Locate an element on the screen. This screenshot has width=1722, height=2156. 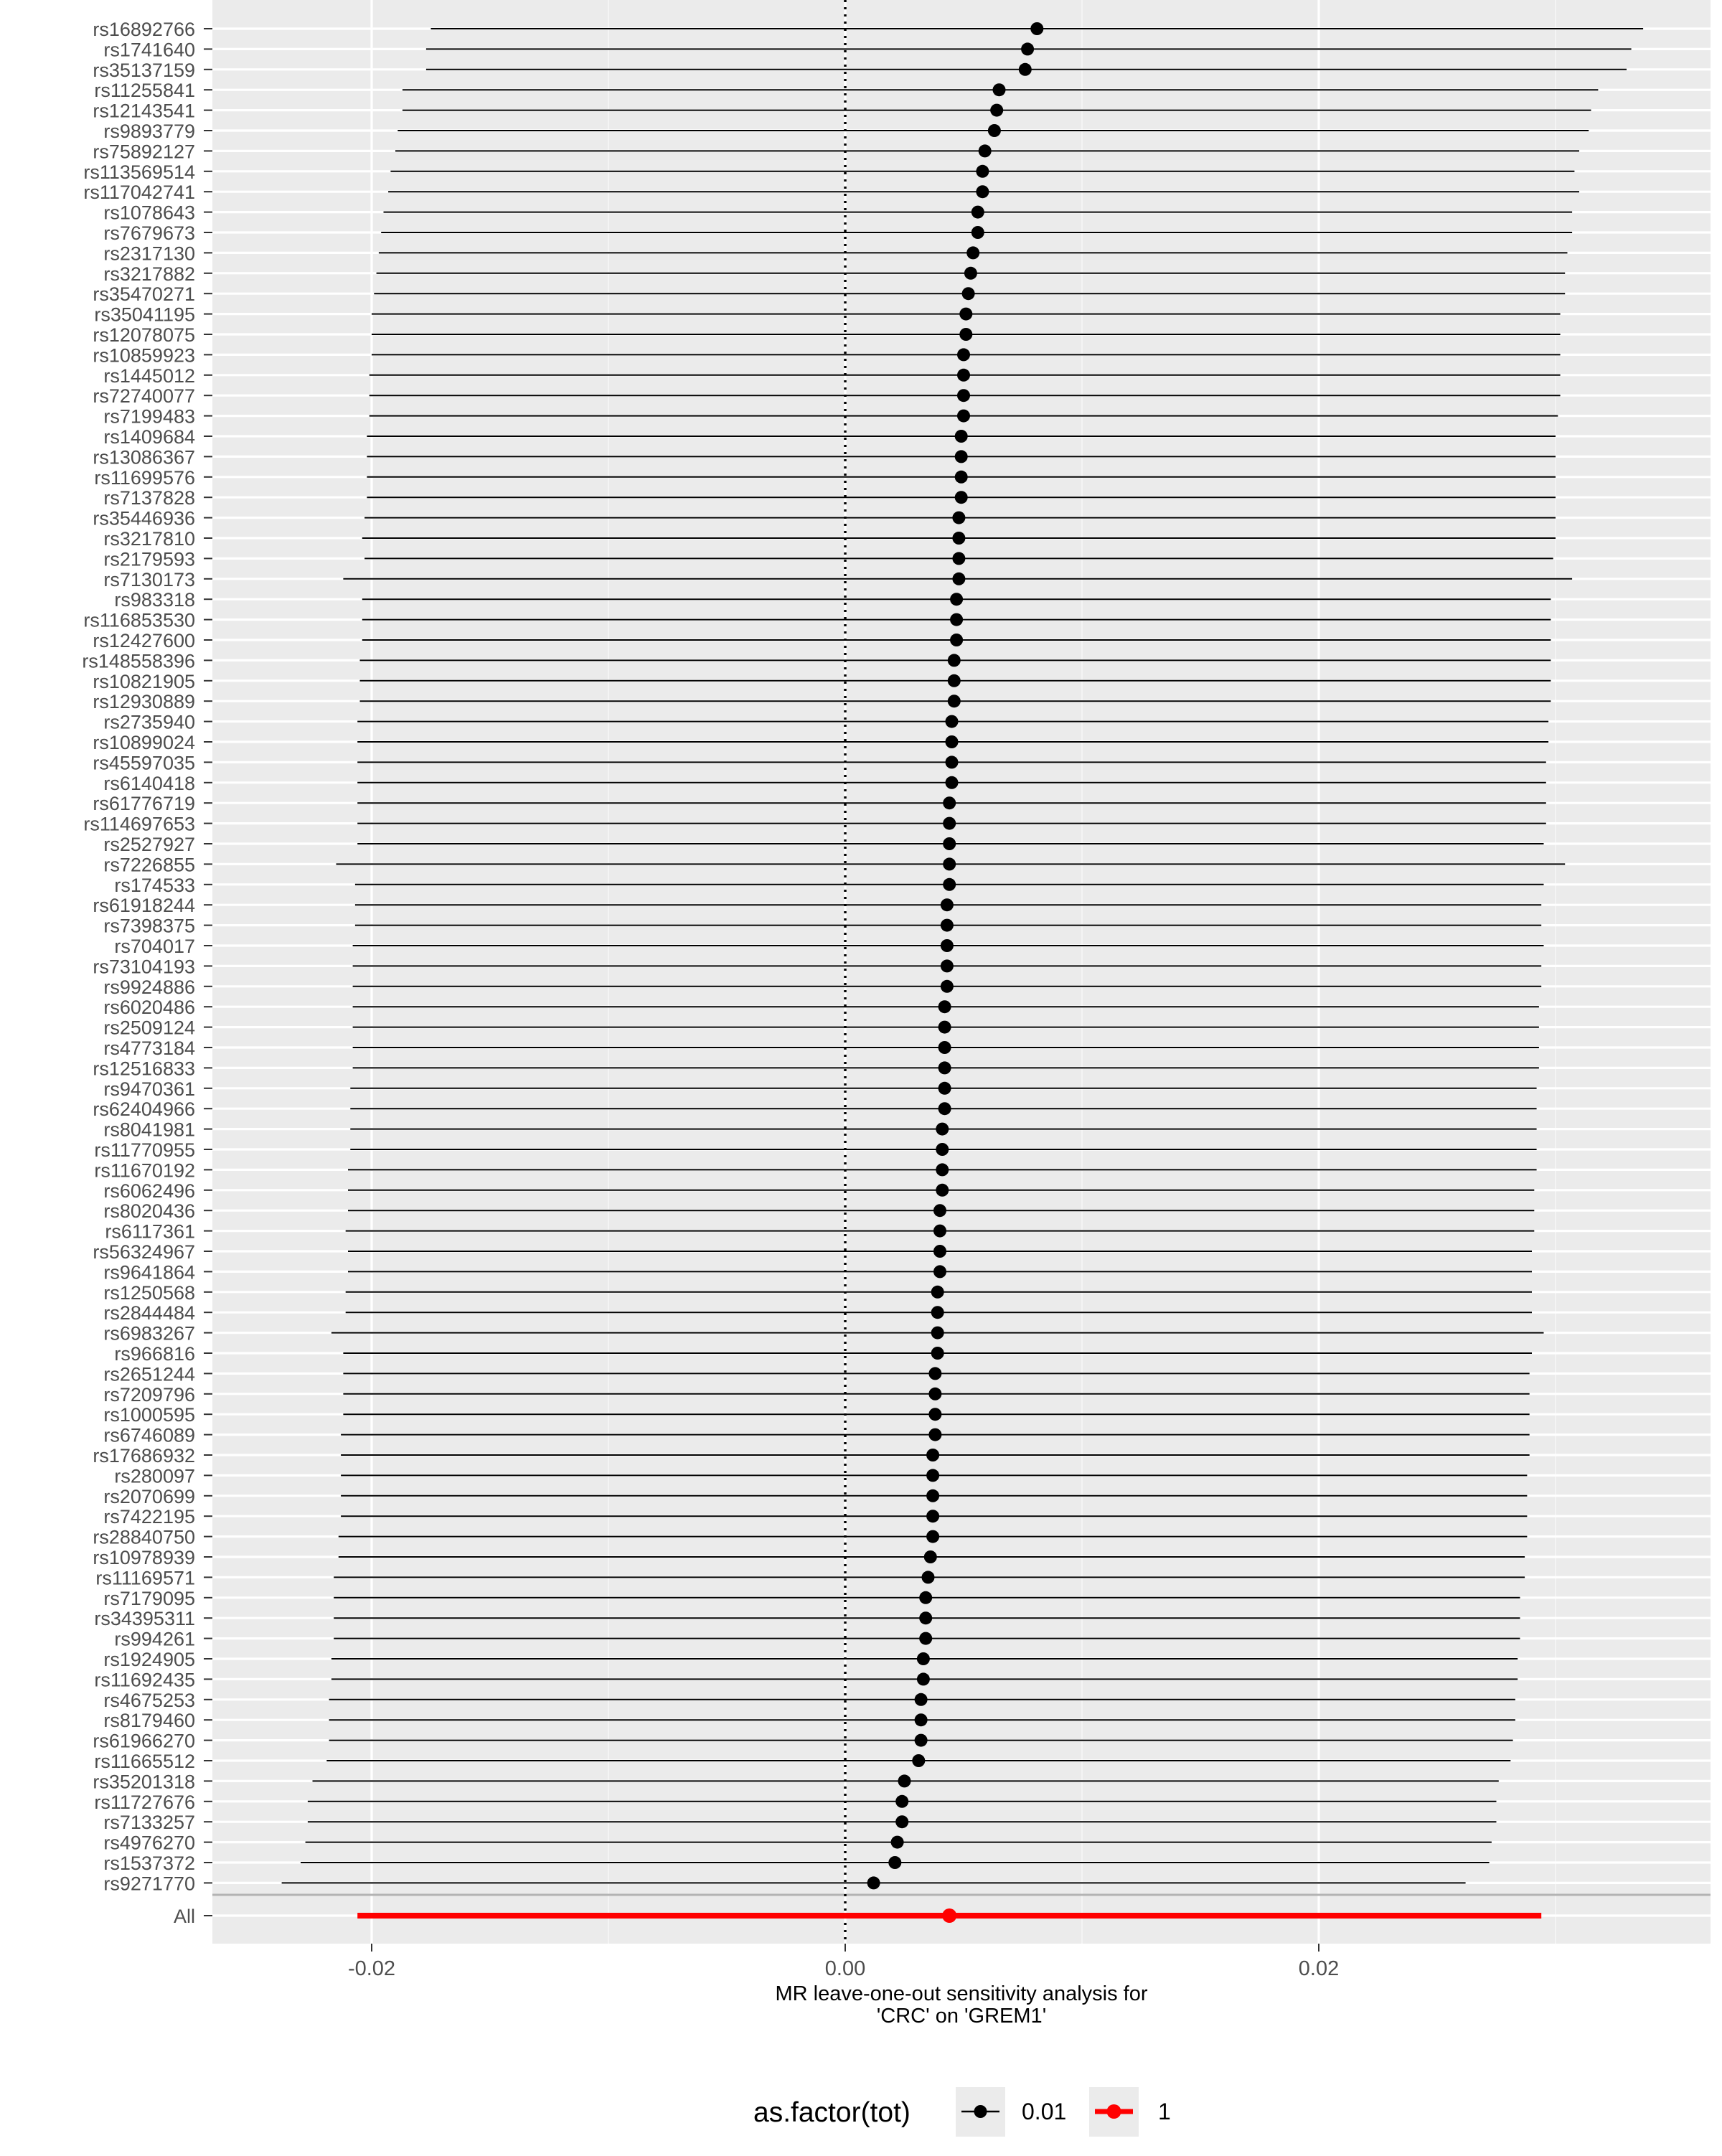
snp-label: rs11692435 is located at coordinates (145, 1680).